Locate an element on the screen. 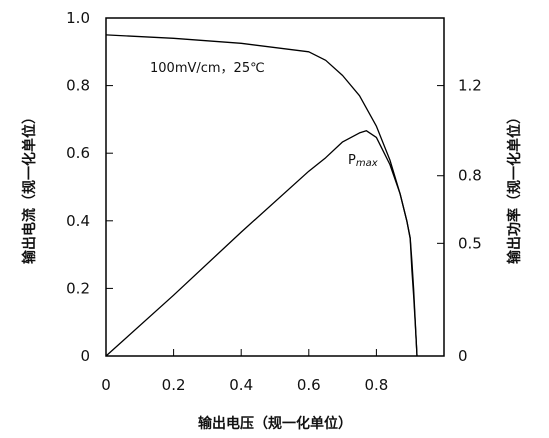 The image size is (549, 438). pmax-subscript: max is located at coordinates (367, 163).